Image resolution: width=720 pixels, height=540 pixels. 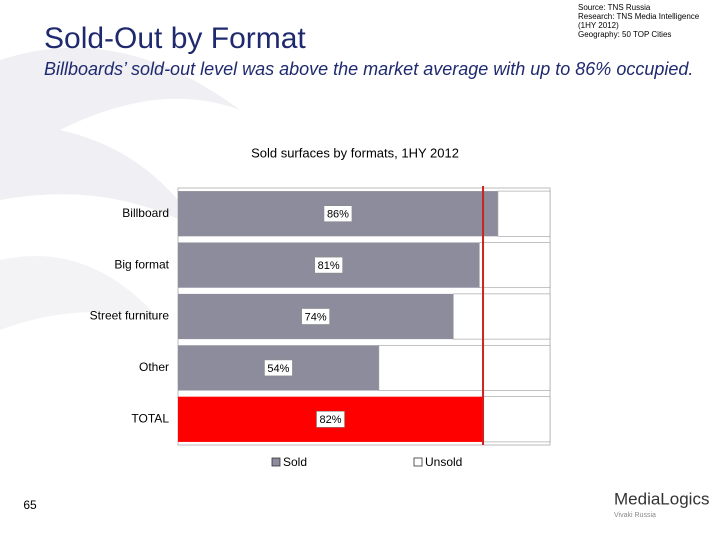 What do you see at coordinates (150, 418) in the screenshot?
I see `y-tick-label: TOTAL` at bounding box center [150, 418].